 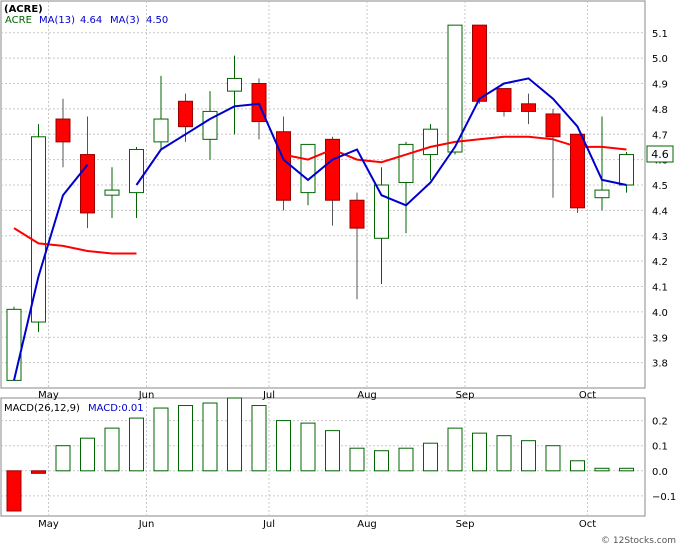 What do you see at coordinates (268, 524) in the screenshot?
I see `macd-x-tick-label: Jul` at bounding box center [268, 524].